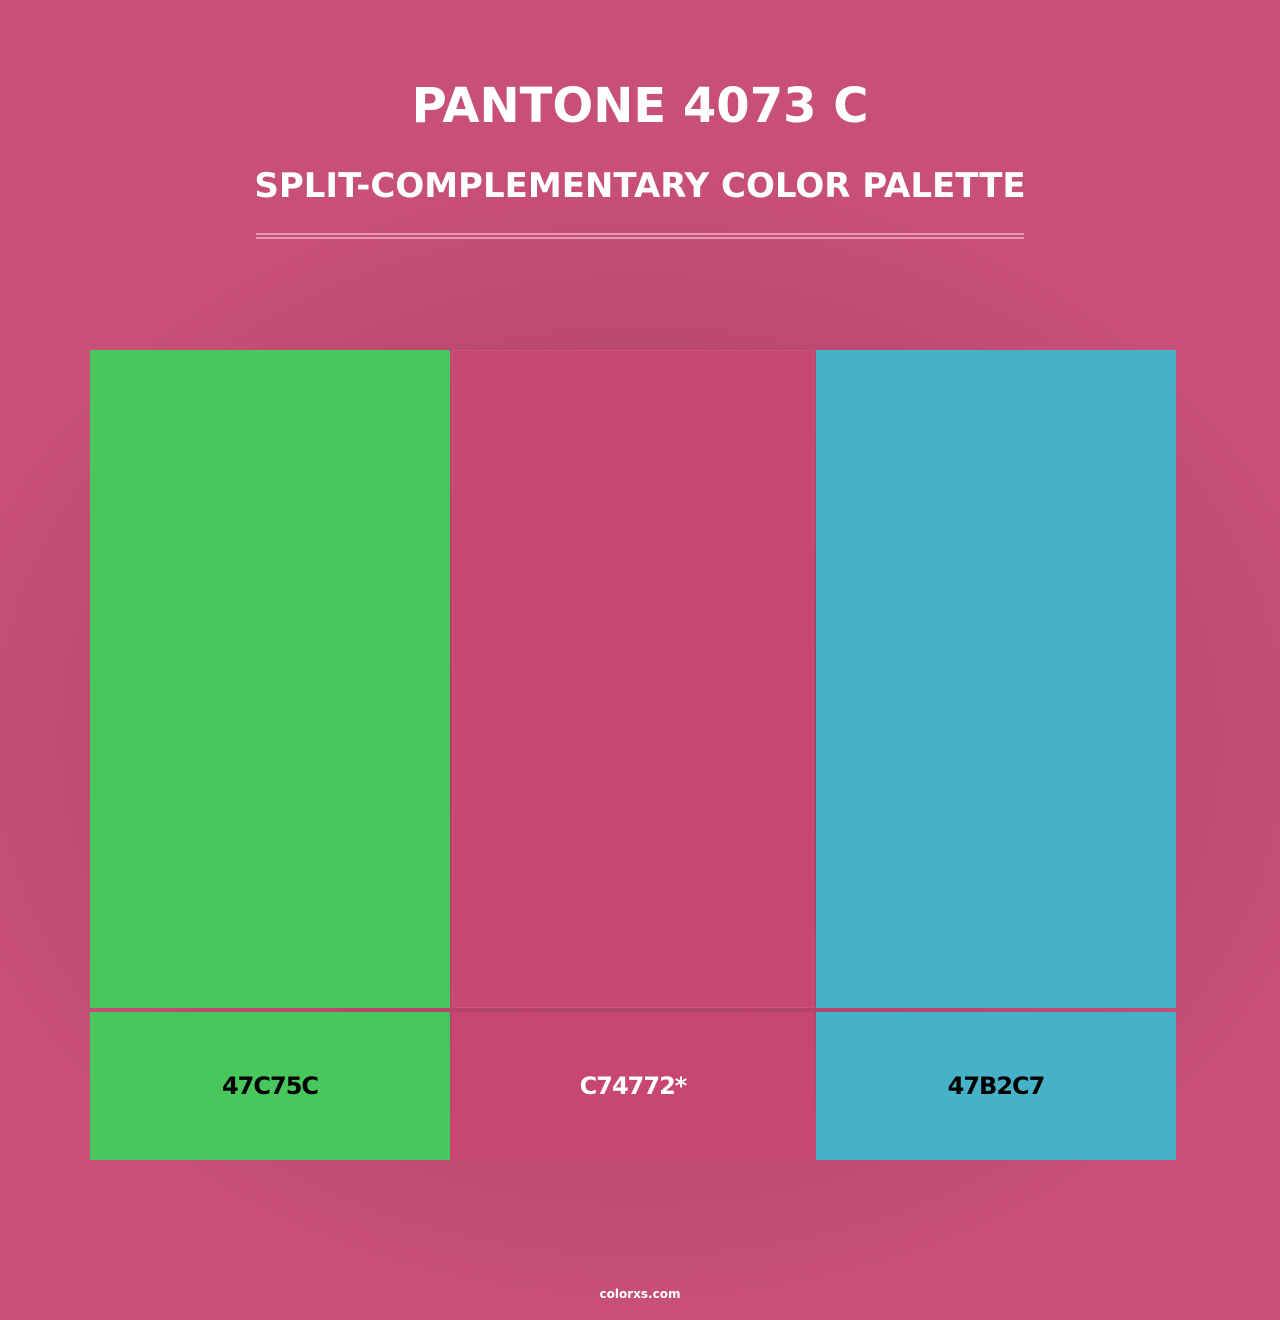 This screenshot has height=1320, width=1280. I want to click on color-code-2: C74772*, so click(633, 1086).